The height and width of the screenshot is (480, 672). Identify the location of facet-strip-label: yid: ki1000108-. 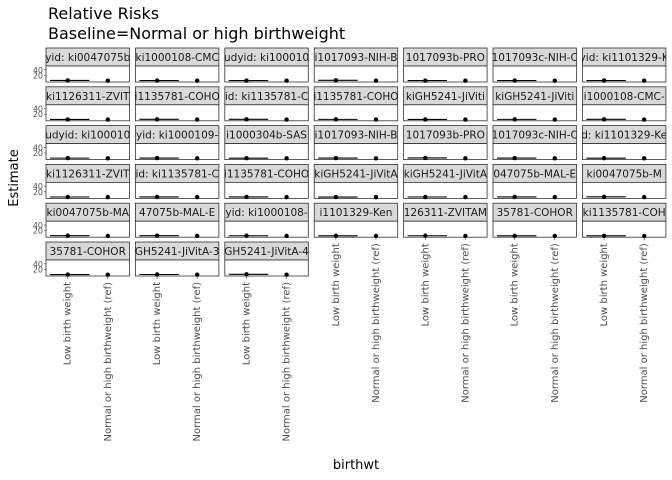
(266, 213).